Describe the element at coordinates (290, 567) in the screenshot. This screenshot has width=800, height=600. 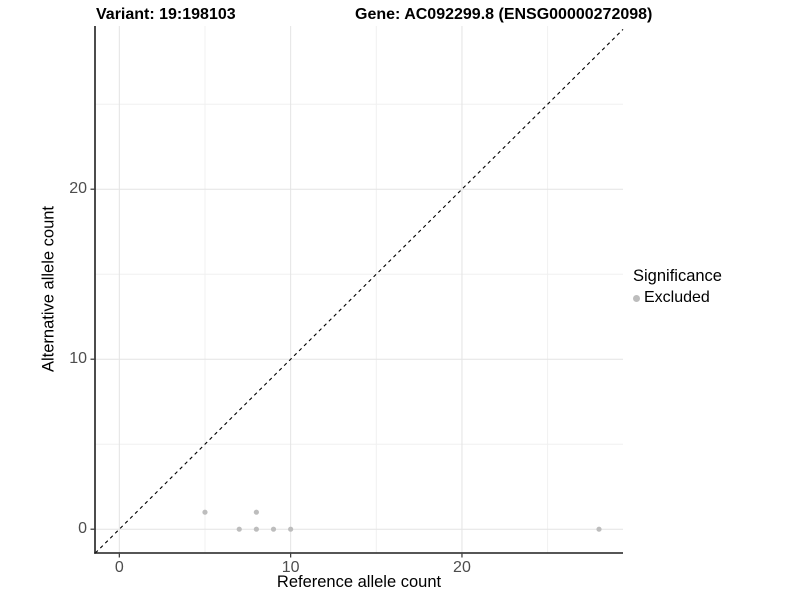
I see `x-tick-label: 10` at that location.